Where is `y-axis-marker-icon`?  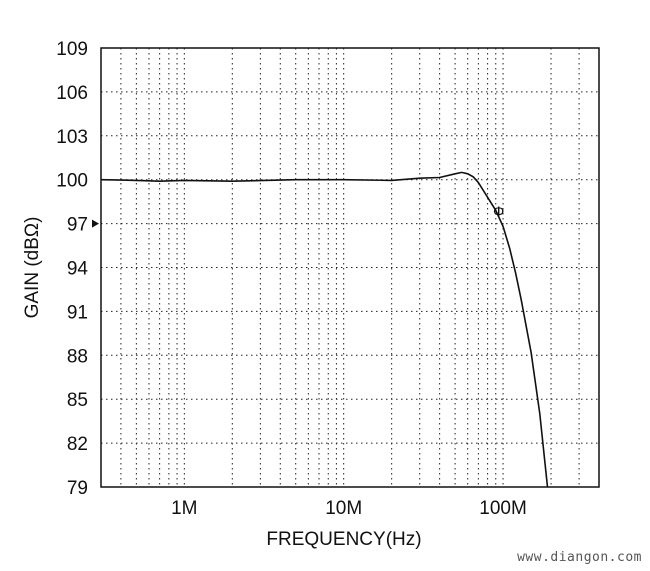
y-axis-marker-icon is located at coordinates (95, 223).